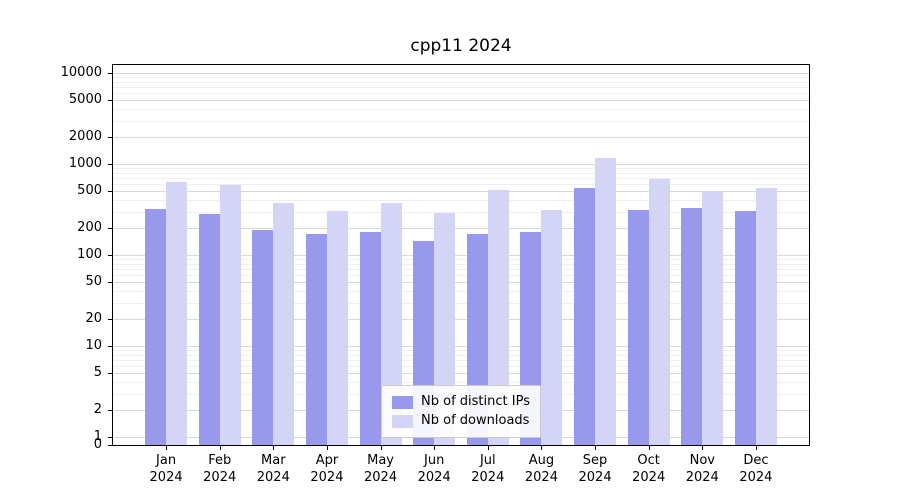 The image size is (900, 500). I want to click on y-tick-label: 5000, so click(85, 100).